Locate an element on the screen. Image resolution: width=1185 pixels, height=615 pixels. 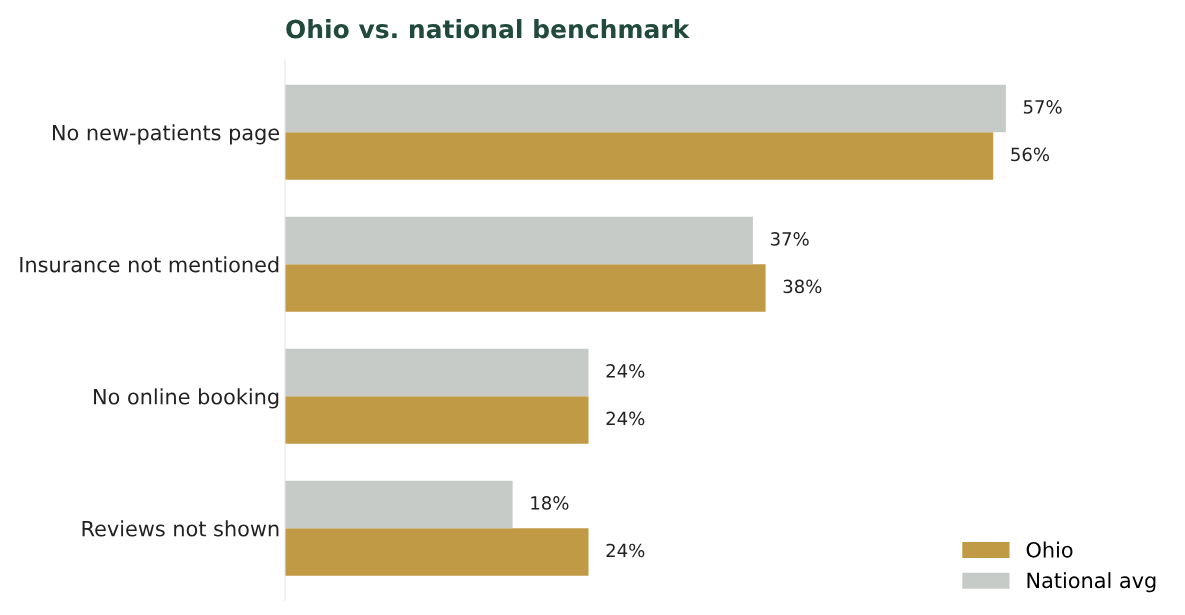
data-label: 38% is located at coordinates (802, 286).